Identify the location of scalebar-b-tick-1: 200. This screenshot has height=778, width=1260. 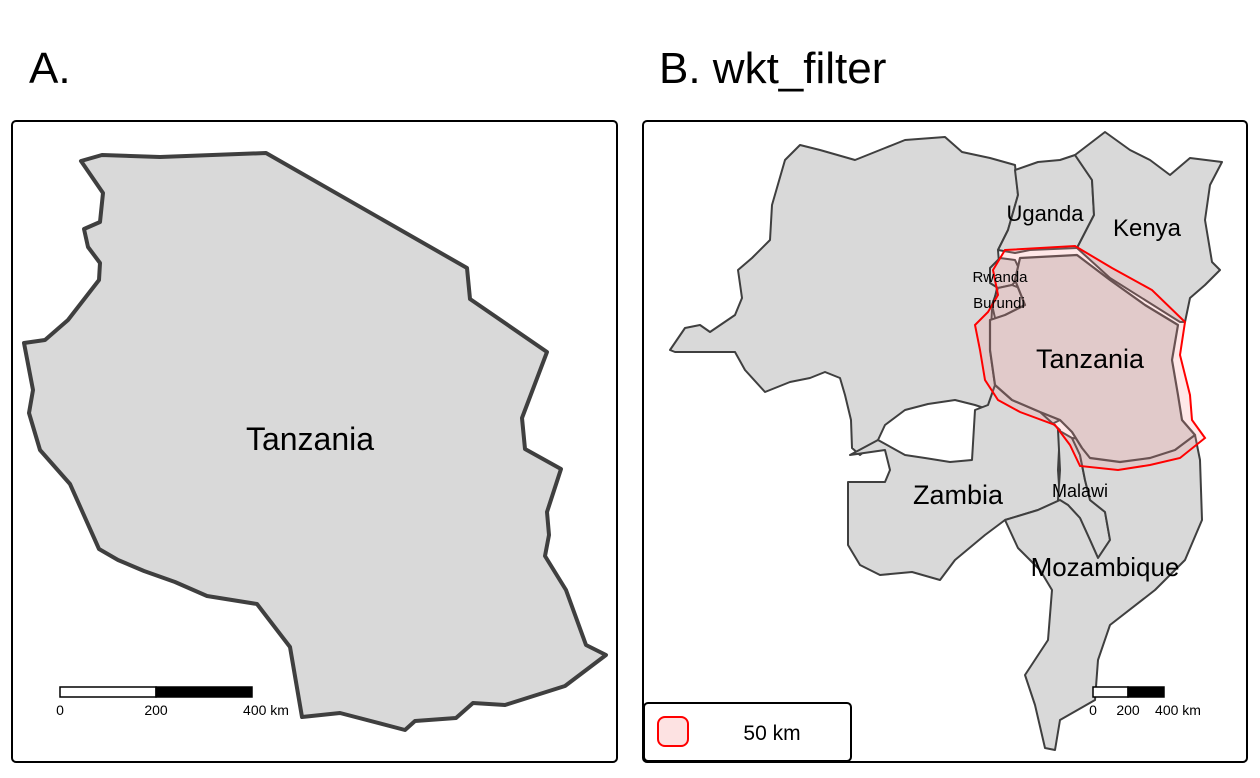
(1128, 710).